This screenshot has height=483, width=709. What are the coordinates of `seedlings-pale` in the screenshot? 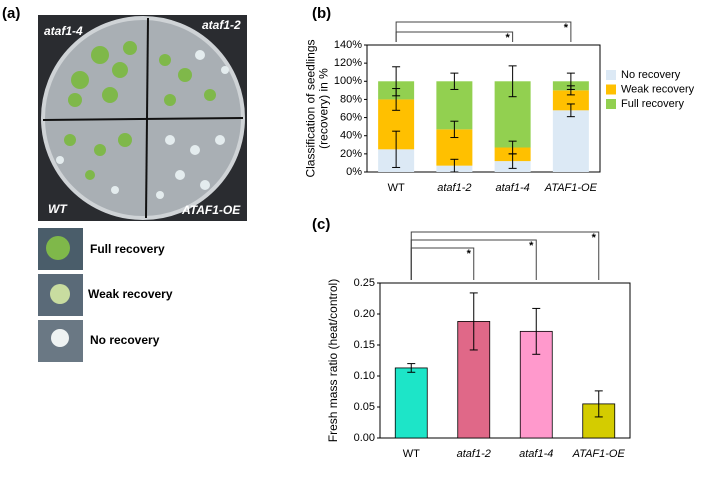 It's located at (142, 124).